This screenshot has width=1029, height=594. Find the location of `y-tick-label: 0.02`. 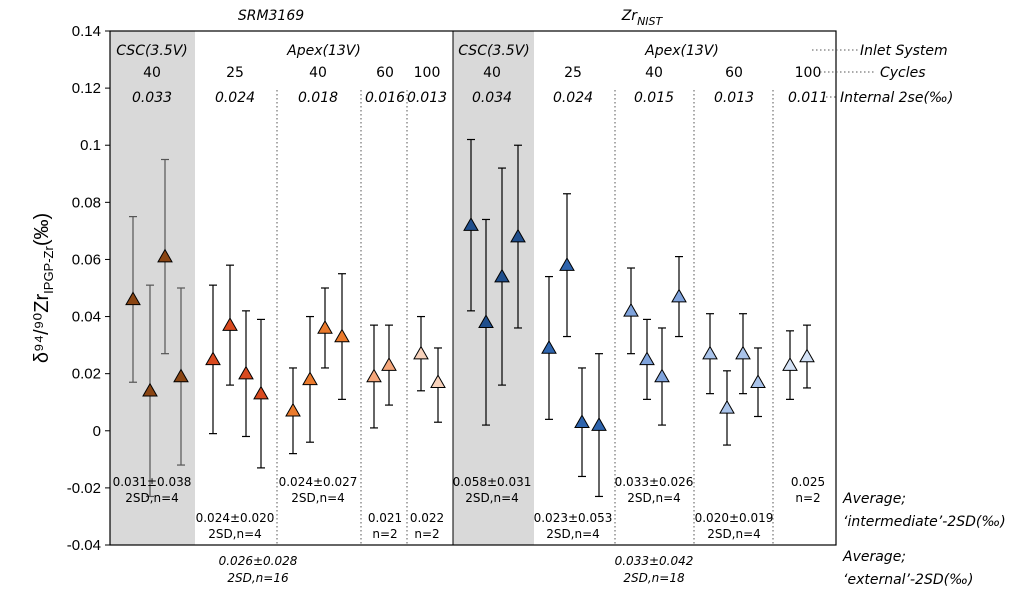

y-tick-label: 0.02 is located at coordinates (86, 374).